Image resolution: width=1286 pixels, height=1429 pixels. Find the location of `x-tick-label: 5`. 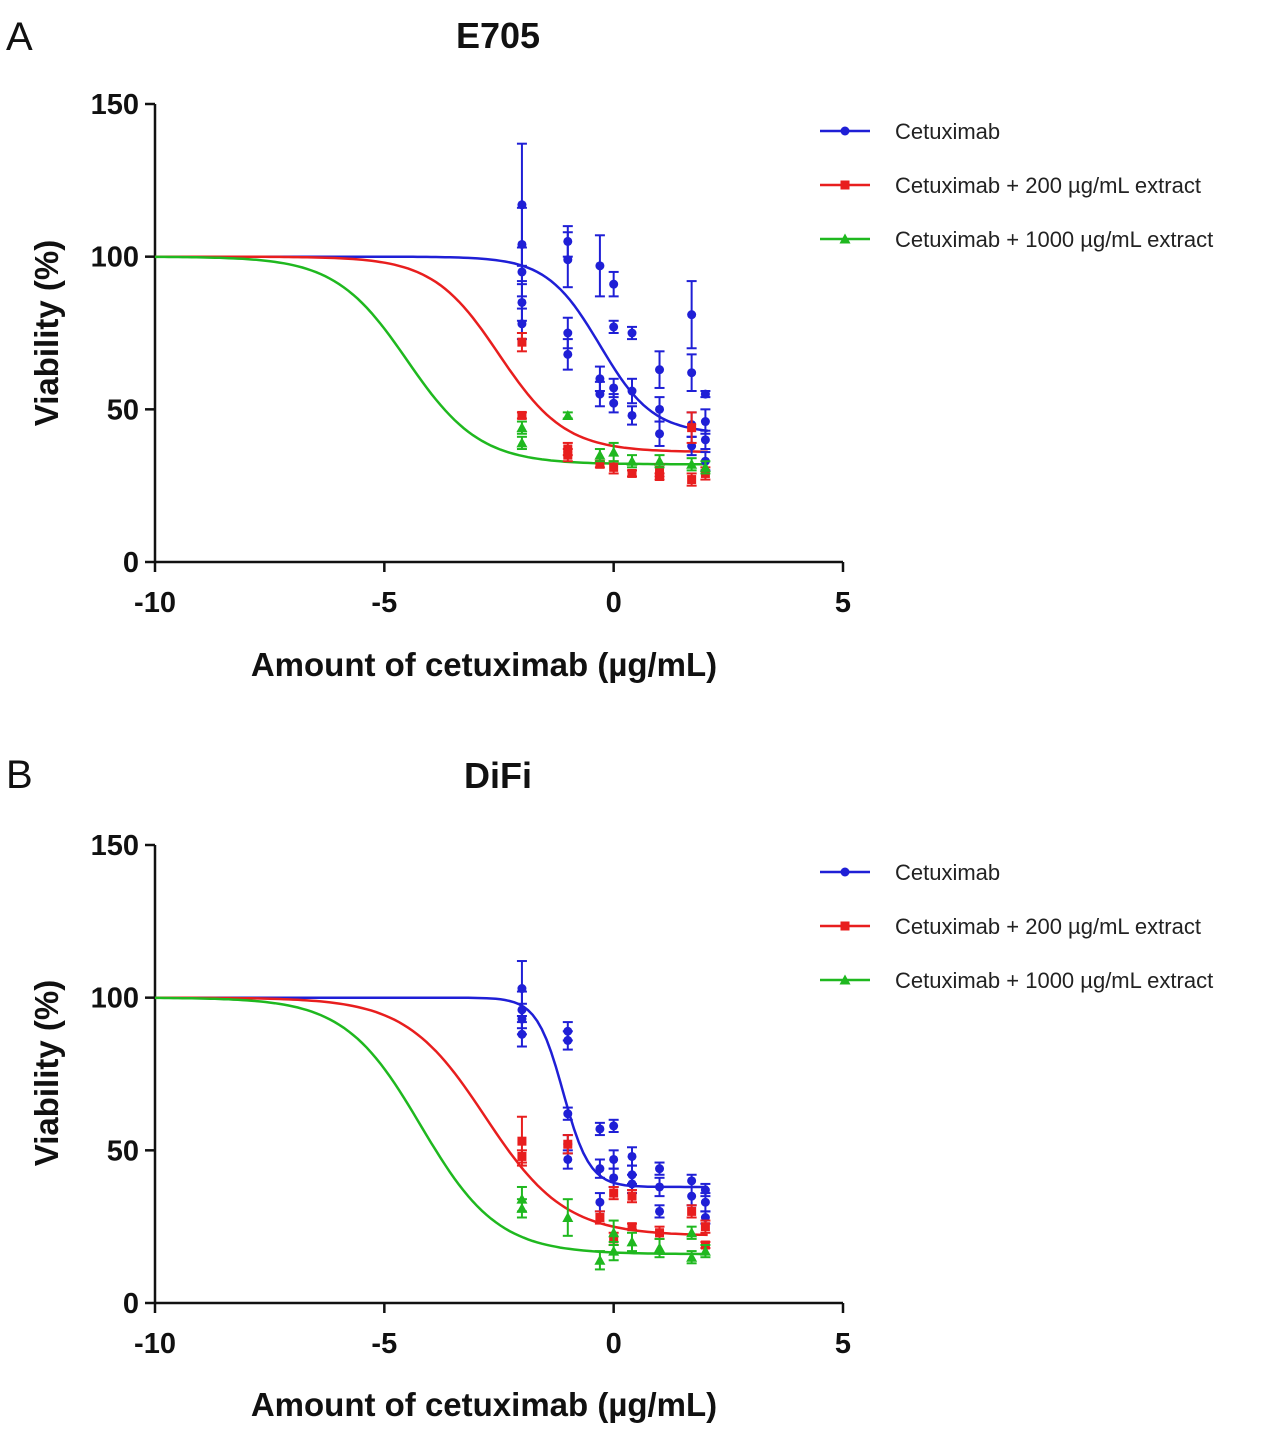

x-tick-label: 5 is located at coordinates (843, 1344).